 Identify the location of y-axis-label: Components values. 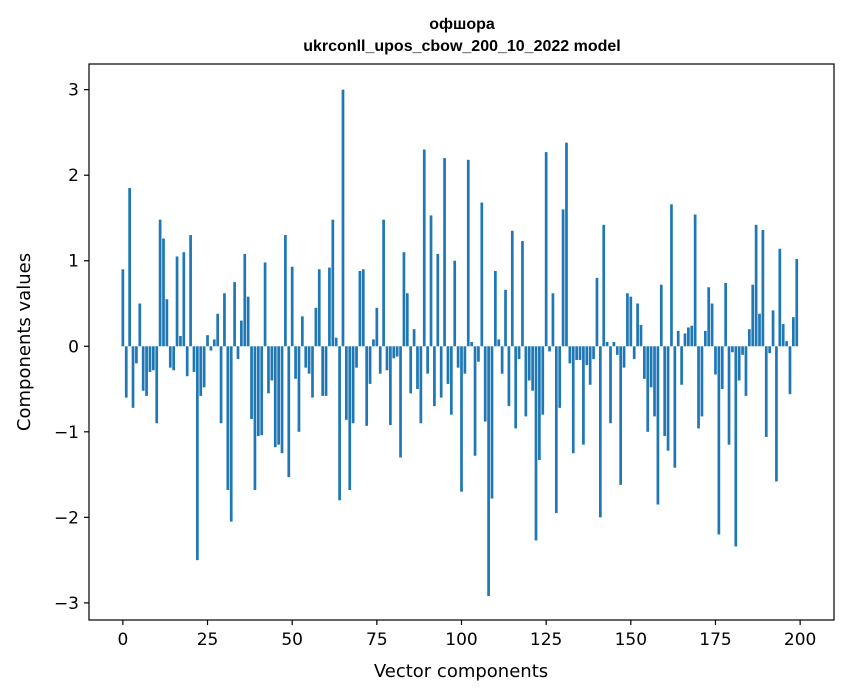
(24, 342).